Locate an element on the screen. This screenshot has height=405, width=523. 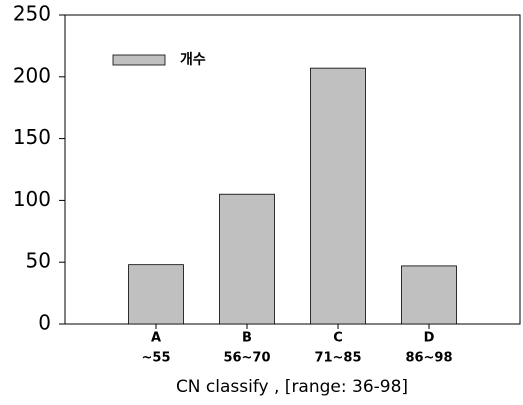
y-tick-label: 50 is located at coordinates (38, 261).